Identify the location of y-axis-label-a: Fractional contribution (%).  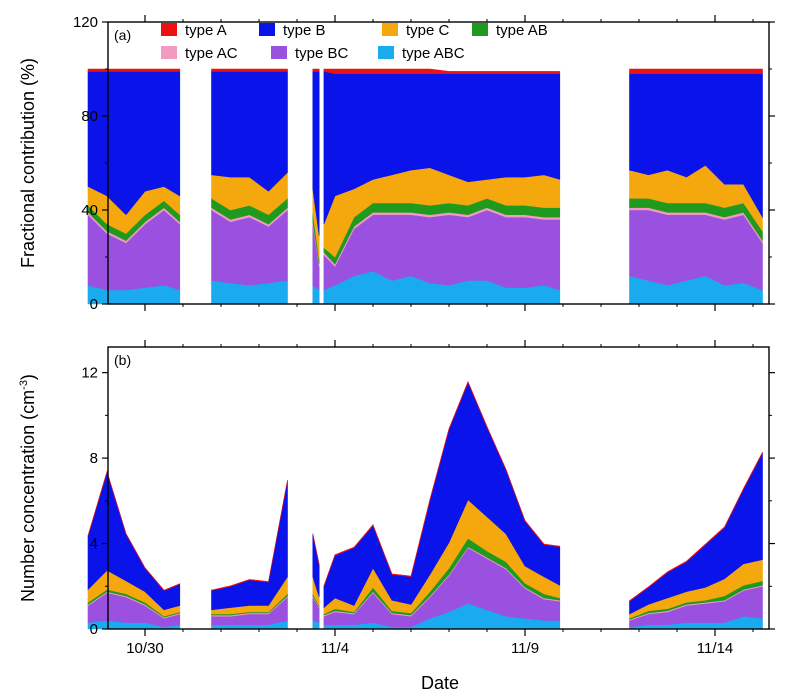
(28, 163).